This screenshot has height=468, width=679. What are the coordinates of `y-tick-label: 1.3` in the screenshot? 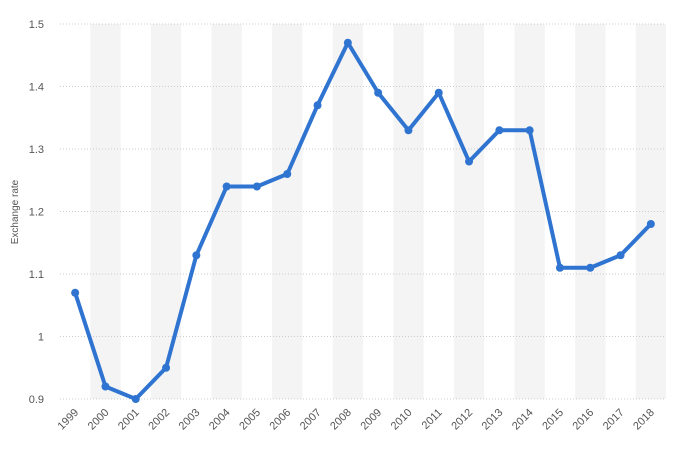 It's located at (36, 150).